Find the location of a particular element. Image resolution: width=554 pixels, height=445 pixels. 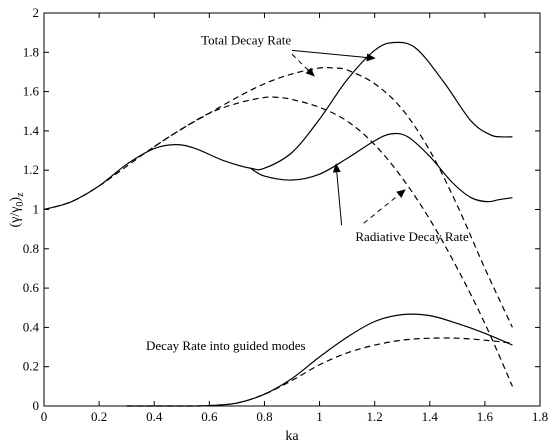

x-tick-label: 1.4 is located at coordinates (430, 416).